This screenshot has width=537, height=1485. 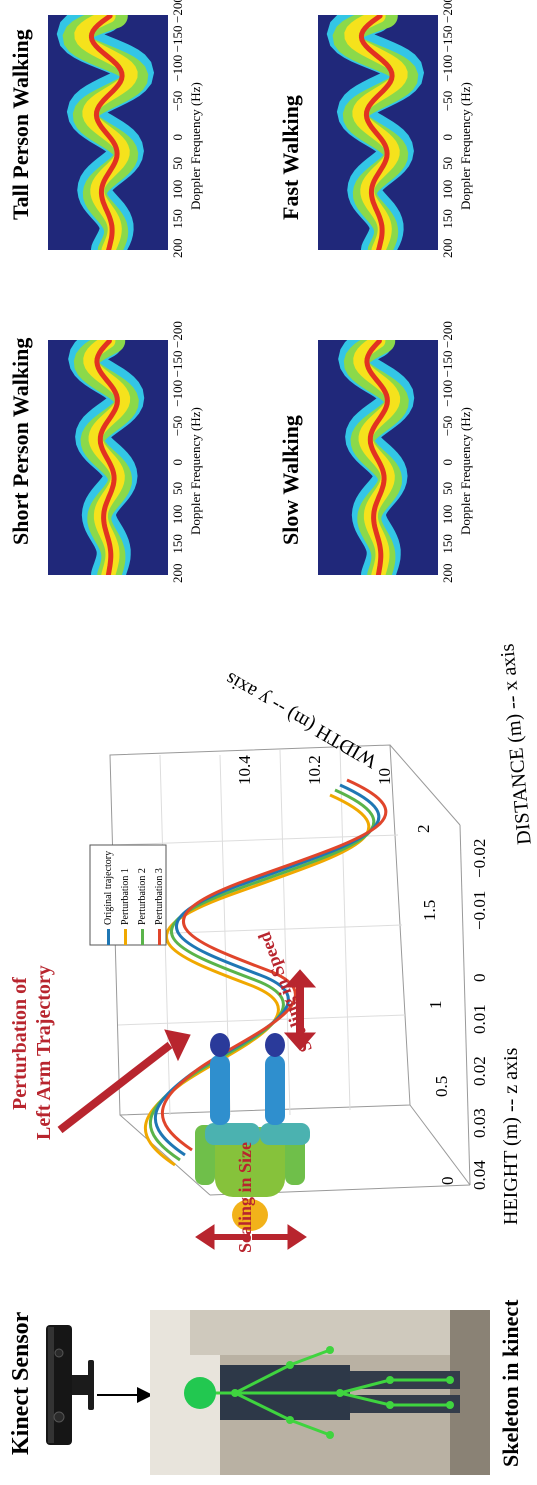 I want to click on legend-label: Perturbation 1, so click(x=125, y=896).